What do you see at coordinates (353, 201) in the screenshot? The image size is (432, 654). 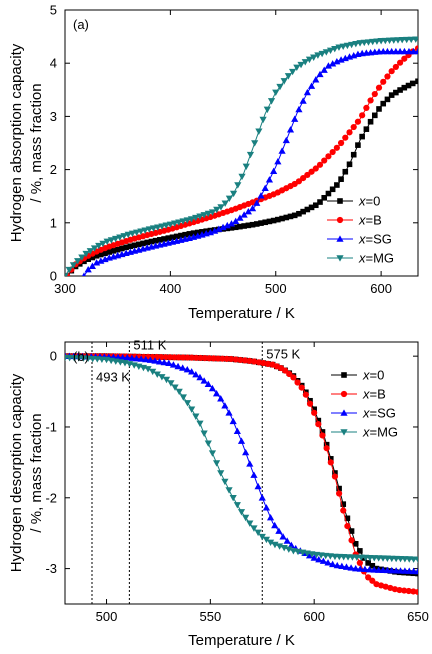 I see `legend-item: x=0` at bounding box center [353, 201].